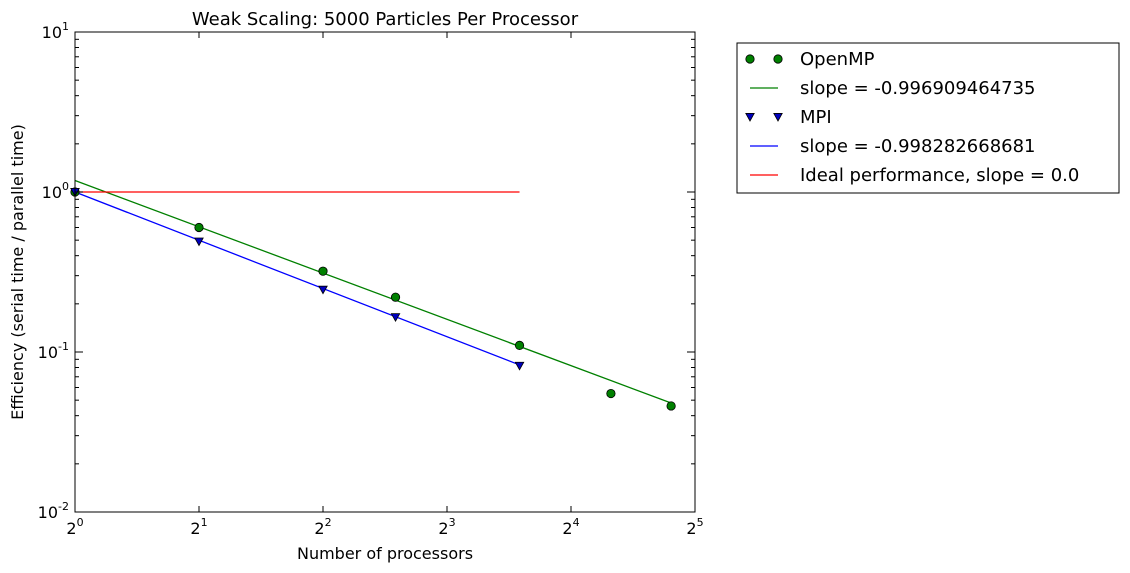 The height and width of the screenshot is (573, 1130). Describe the element at coordinates (694, 527) in the screenshot. I see `x-tick-label-5: 25` at that location.